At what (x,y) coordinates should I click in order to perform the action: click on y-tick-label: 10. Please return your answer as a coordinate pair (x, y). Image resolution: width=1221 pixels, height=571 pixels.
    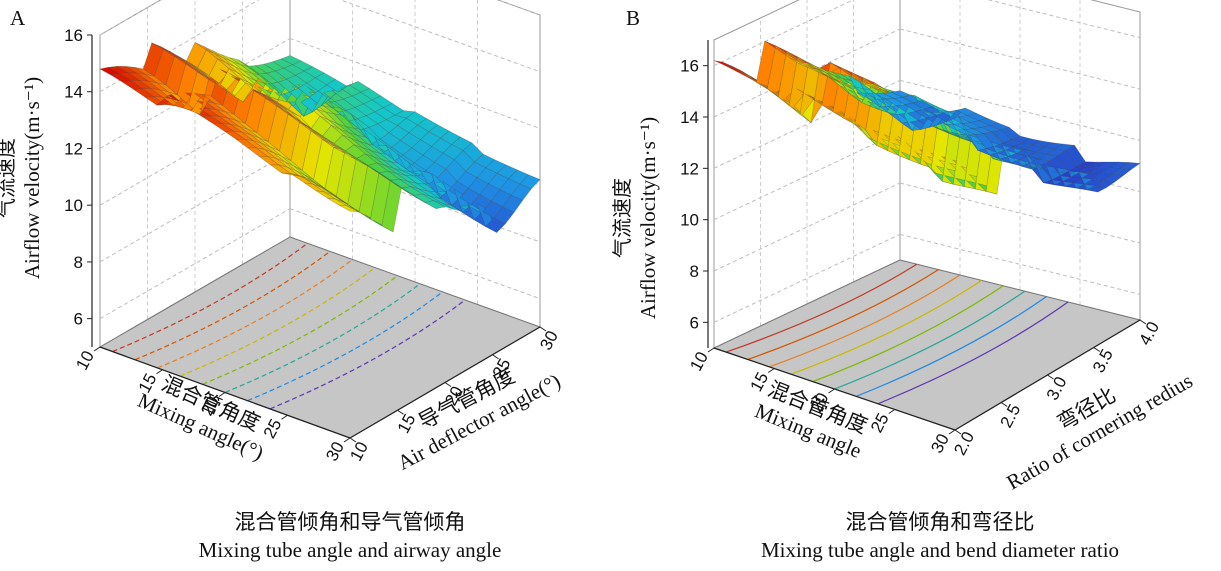
    Looking at the image, I should click on (359, 452).